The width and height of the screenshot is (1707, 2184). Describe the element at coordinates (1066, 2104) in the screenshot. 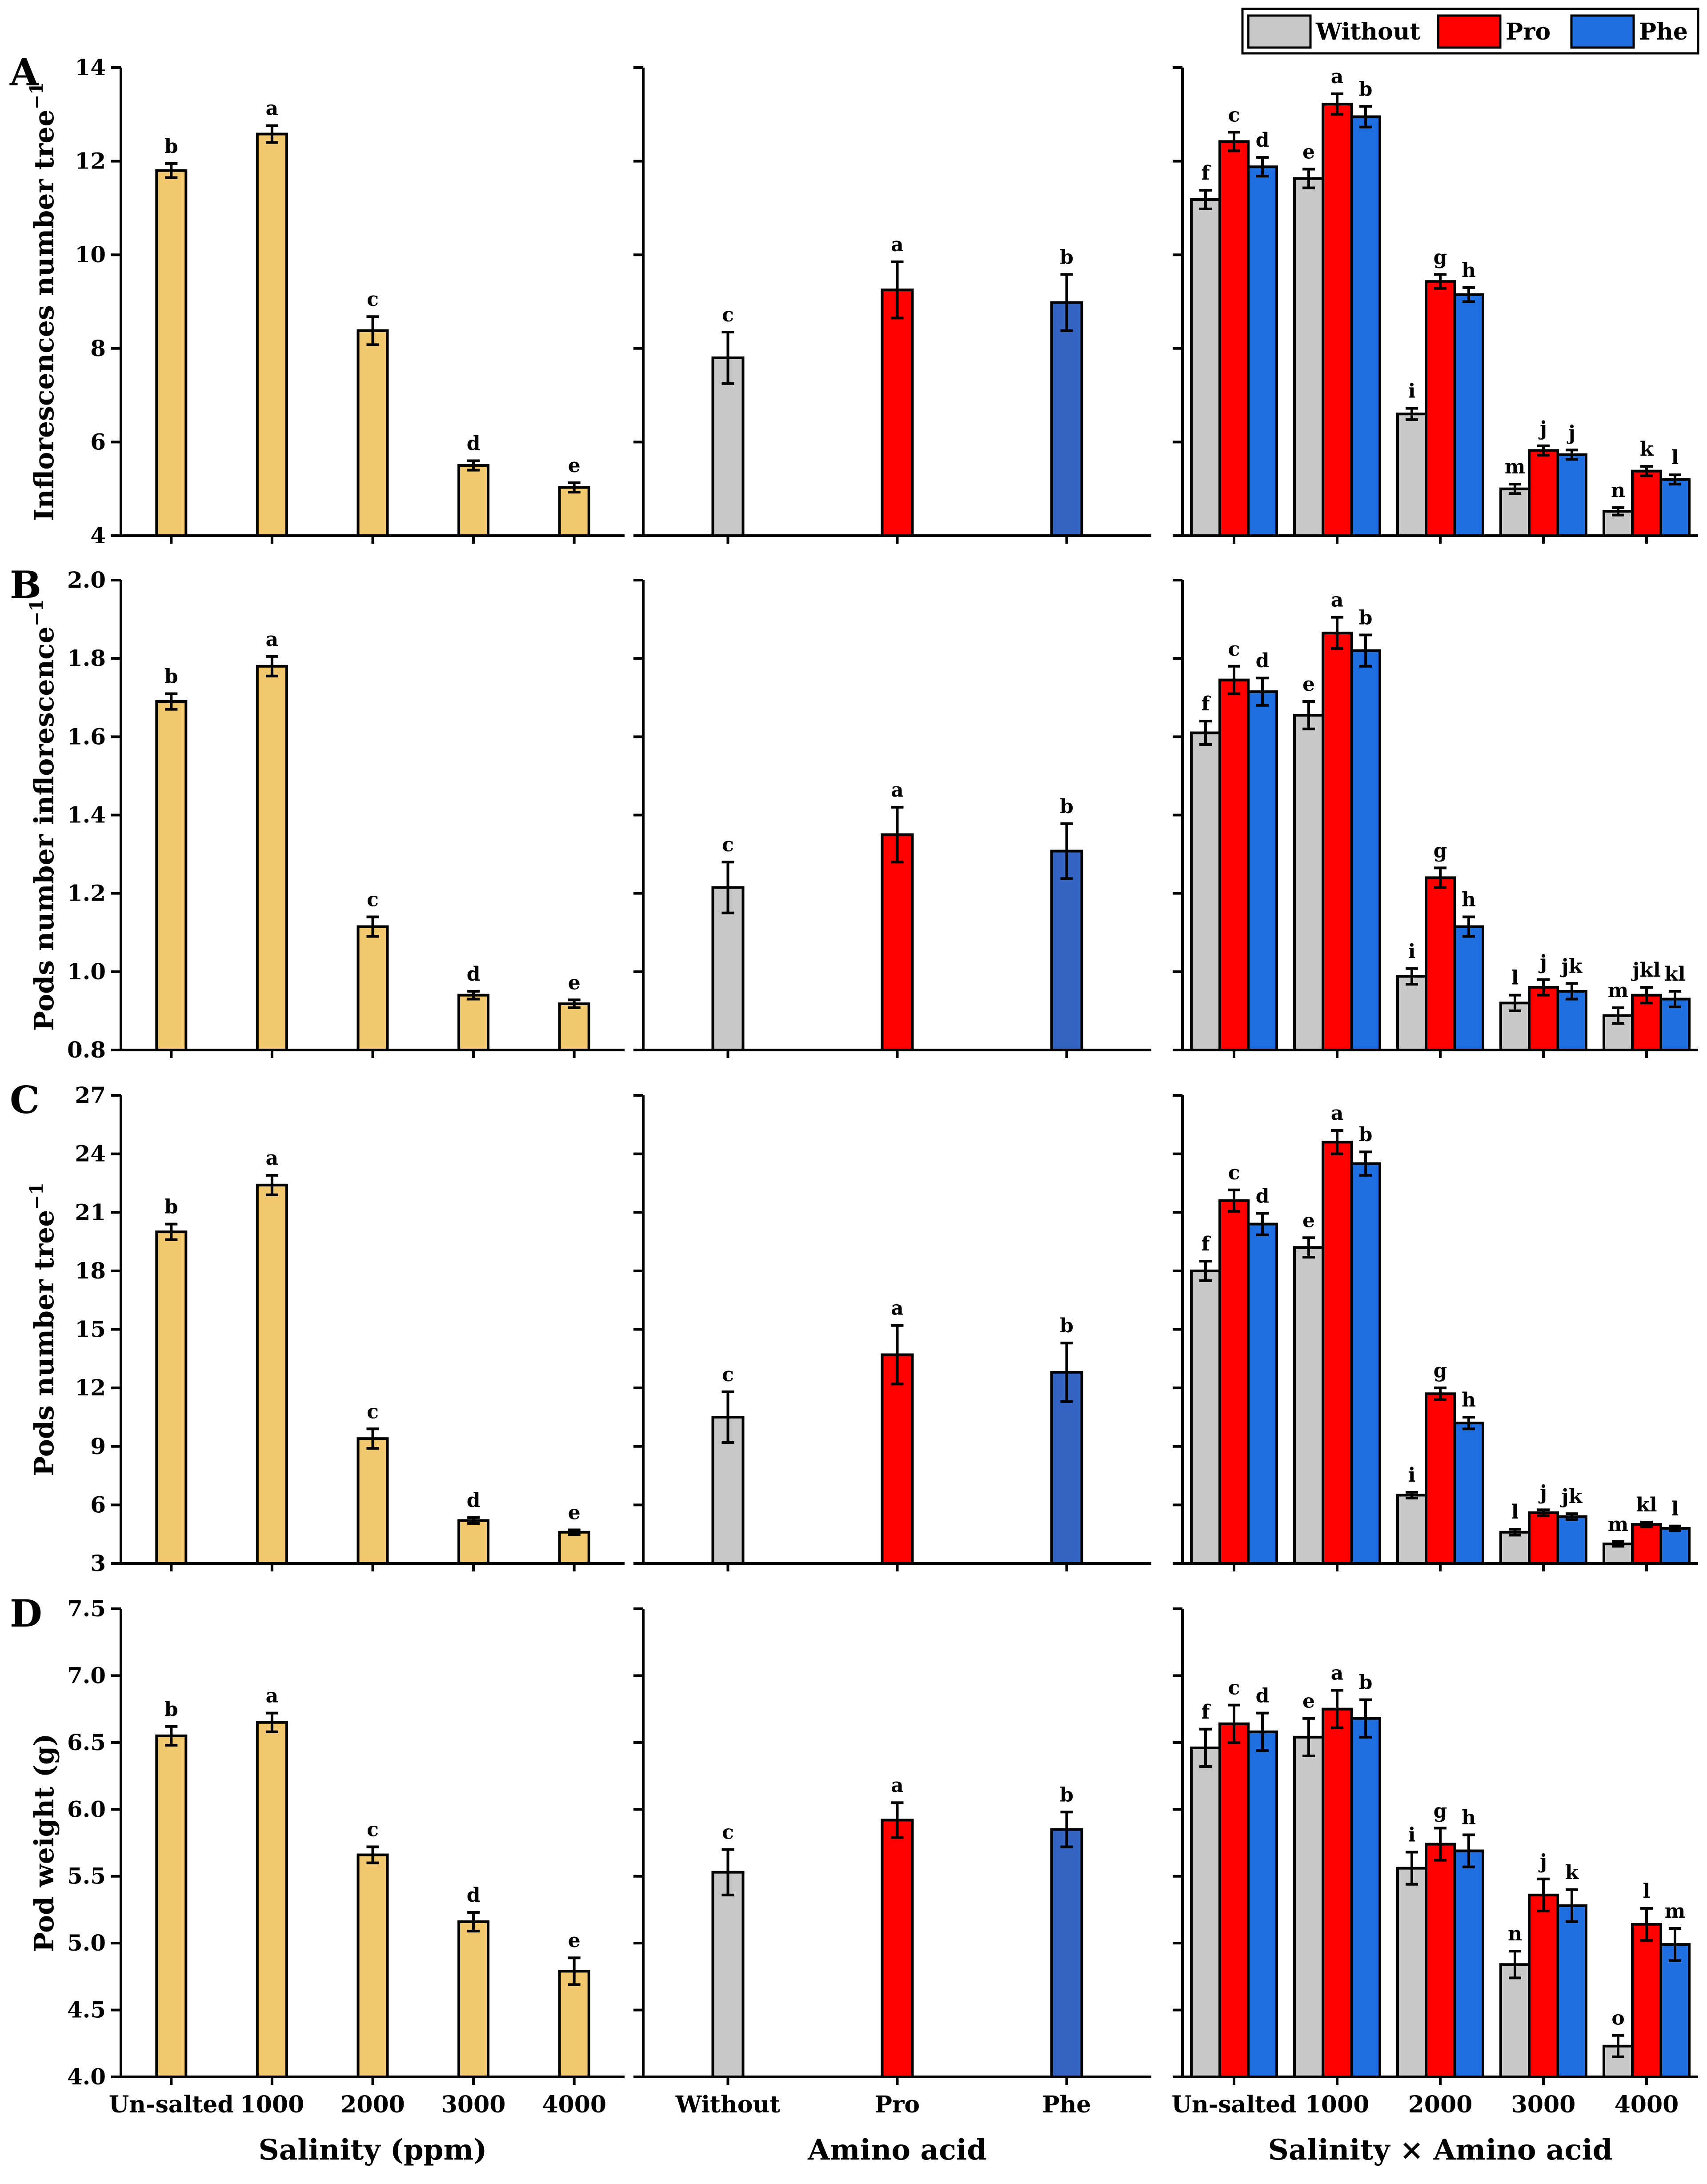

I see `x-category-label: Phe` at that location.